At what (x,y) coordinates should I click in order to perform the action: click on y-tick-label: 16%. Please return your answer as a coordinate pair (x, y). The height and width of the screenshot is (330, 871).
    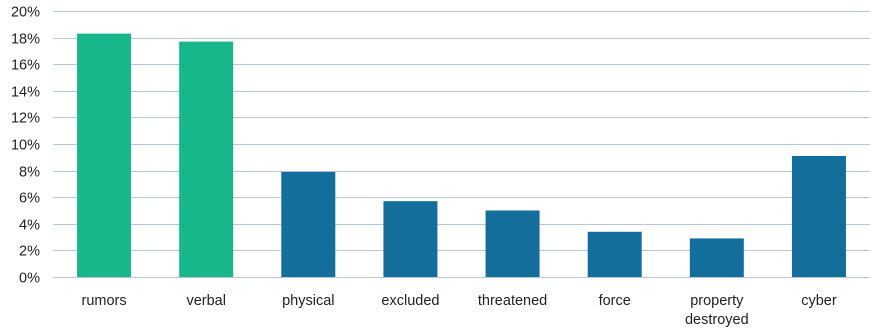
    Looking at the image, I should click on (25, 66).